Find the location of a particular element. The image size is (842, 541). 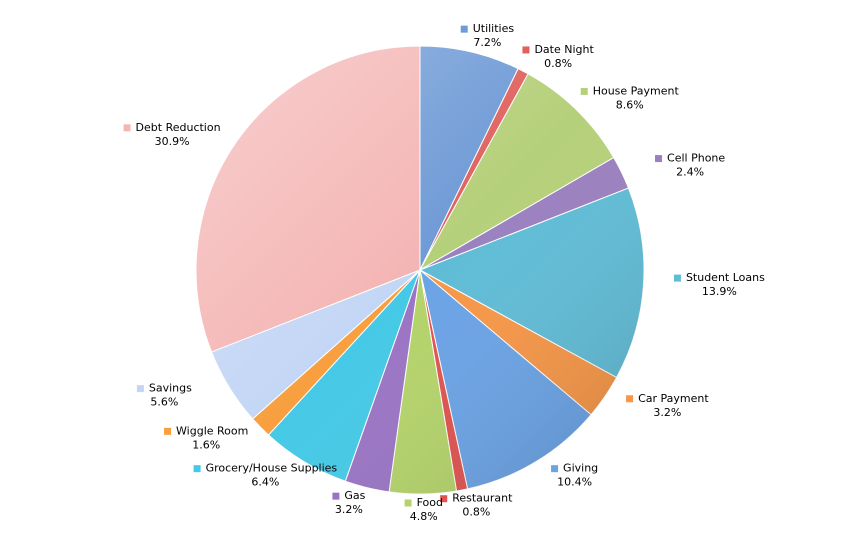

slice-label: Food is located at coordinates (430, 502).